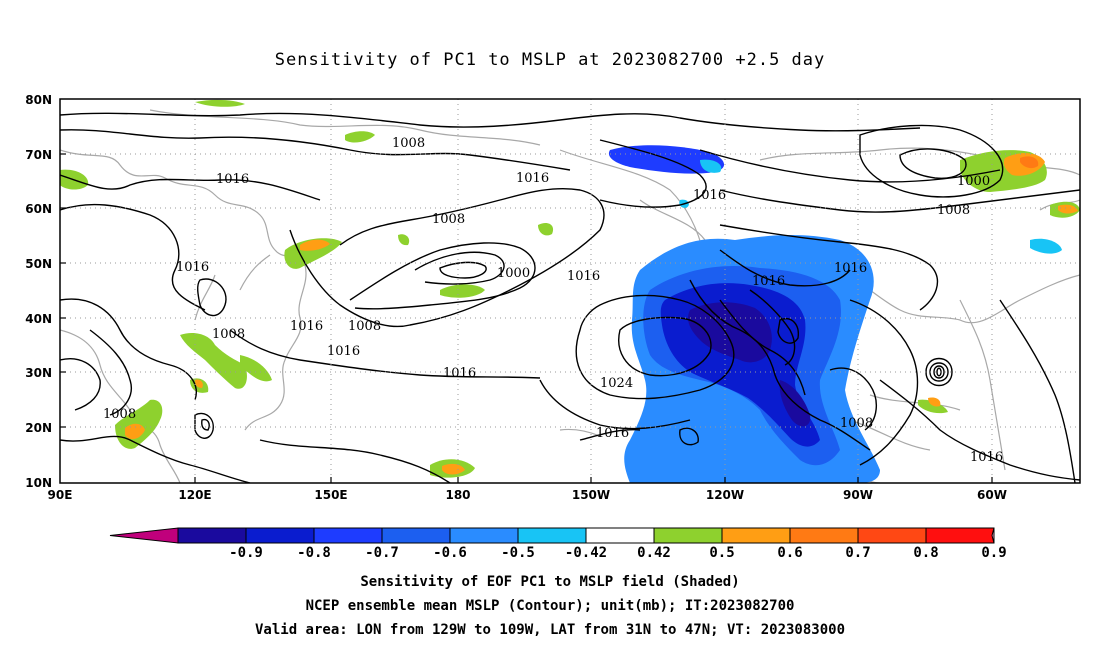 The width and height of the screenshot is (1100, 650). What do you see at coordinates (38, 155) in the screenshot?
I see `lat-label: 70N` at bounding box center [38, 155].